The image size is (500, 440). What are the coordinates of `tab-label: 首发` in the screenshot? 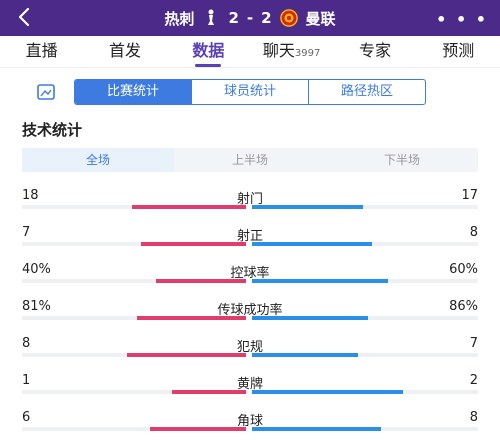 It's located at (124, 50).